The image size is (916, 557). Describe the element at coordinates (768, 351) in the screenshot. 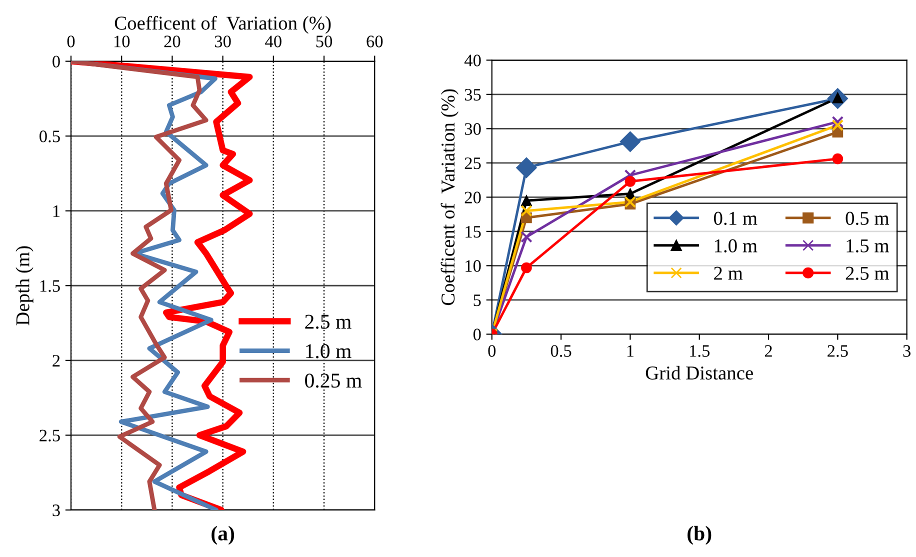

I see `x-tick-label: 2` at that location.